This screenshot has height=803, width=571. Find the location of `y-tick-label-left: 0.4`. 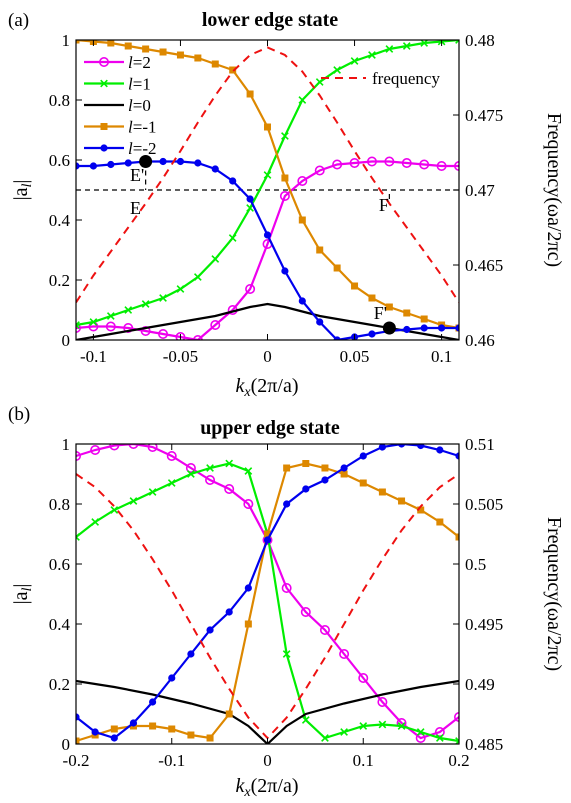

y-tick-label-left: 0.4 is located at coordinates (60, 624).